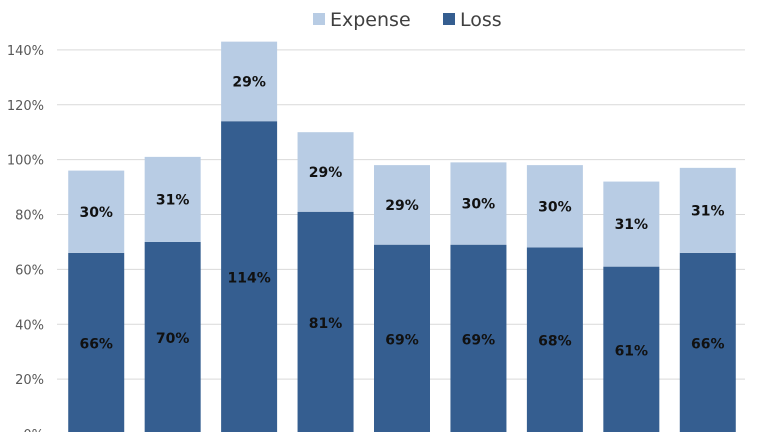  I want to click on legend-label-expense: Expense, so click(370, 20).